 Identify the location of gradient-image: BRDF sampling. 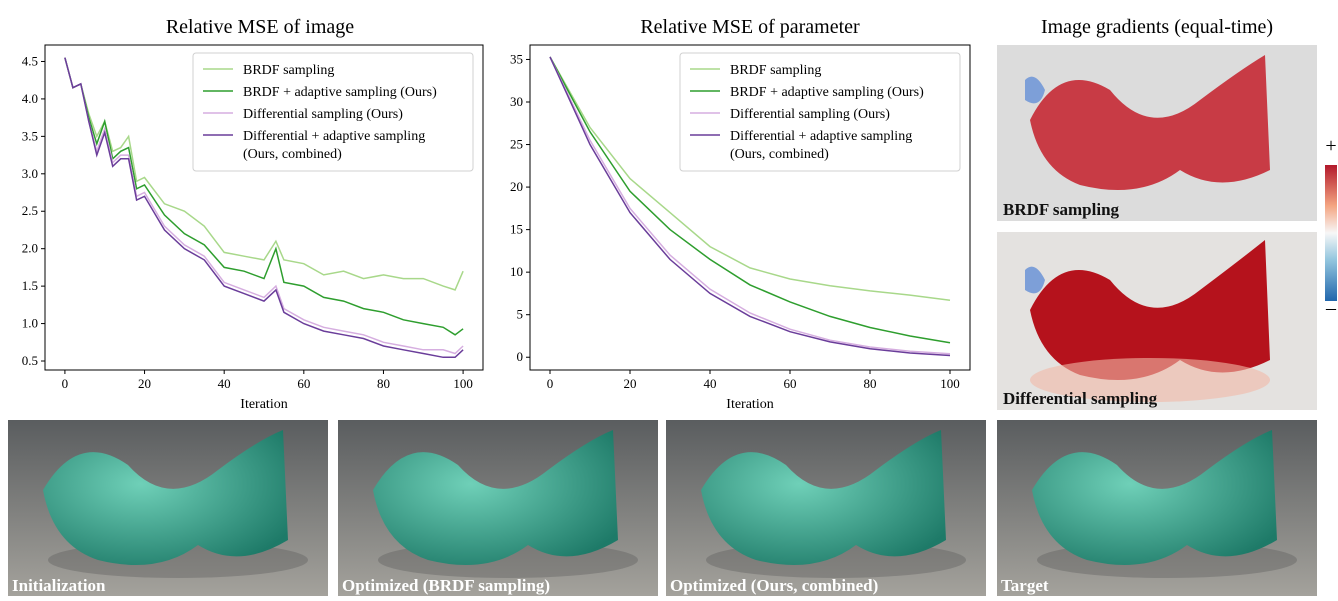
(1157, 133).